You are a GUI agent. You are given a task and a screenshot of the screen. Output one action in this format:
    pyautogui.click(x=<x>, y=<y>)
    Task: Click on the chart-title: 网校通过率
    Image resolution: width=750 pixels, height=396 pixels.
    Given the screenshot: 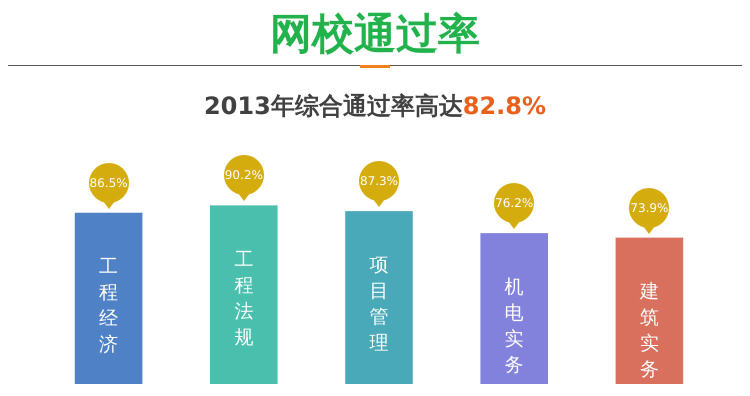 What is the action you would take?
    pyautogui.click(x=375, y=34)
    